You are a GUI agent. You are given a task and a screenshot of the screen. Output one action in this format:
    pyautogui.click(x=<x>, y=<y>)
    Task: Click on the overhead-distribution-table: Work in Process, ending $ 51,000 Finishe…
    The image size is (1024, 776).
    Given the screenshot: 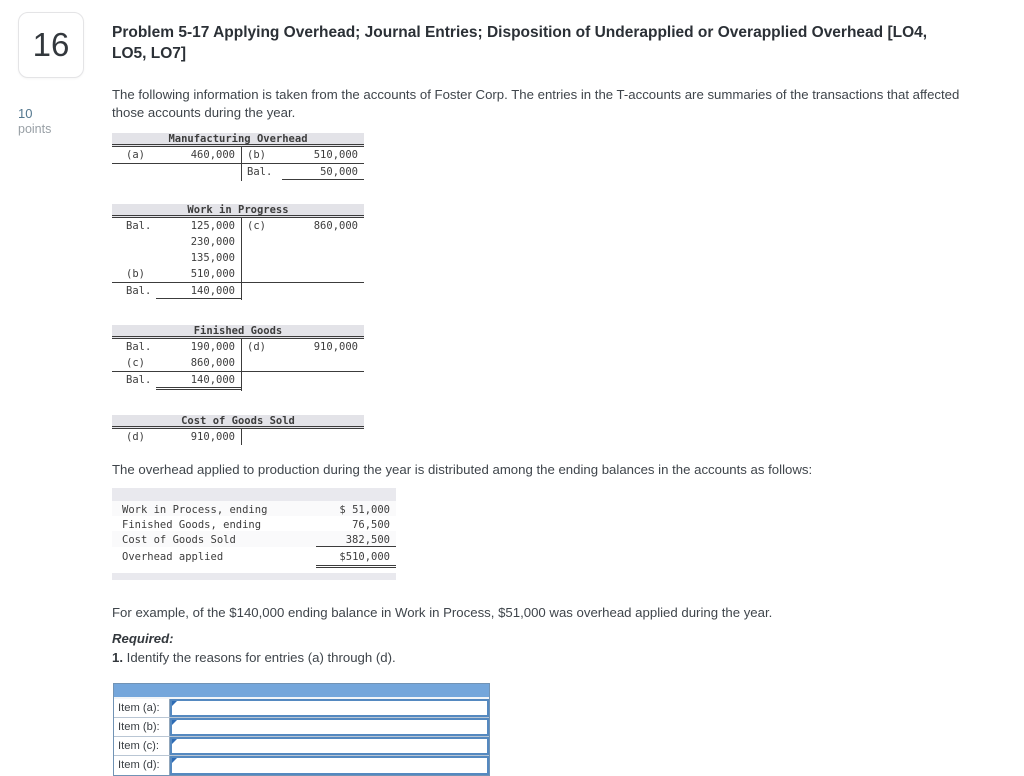 What is the action you would take?
    pyautogui.click(x=254, y=533)
    